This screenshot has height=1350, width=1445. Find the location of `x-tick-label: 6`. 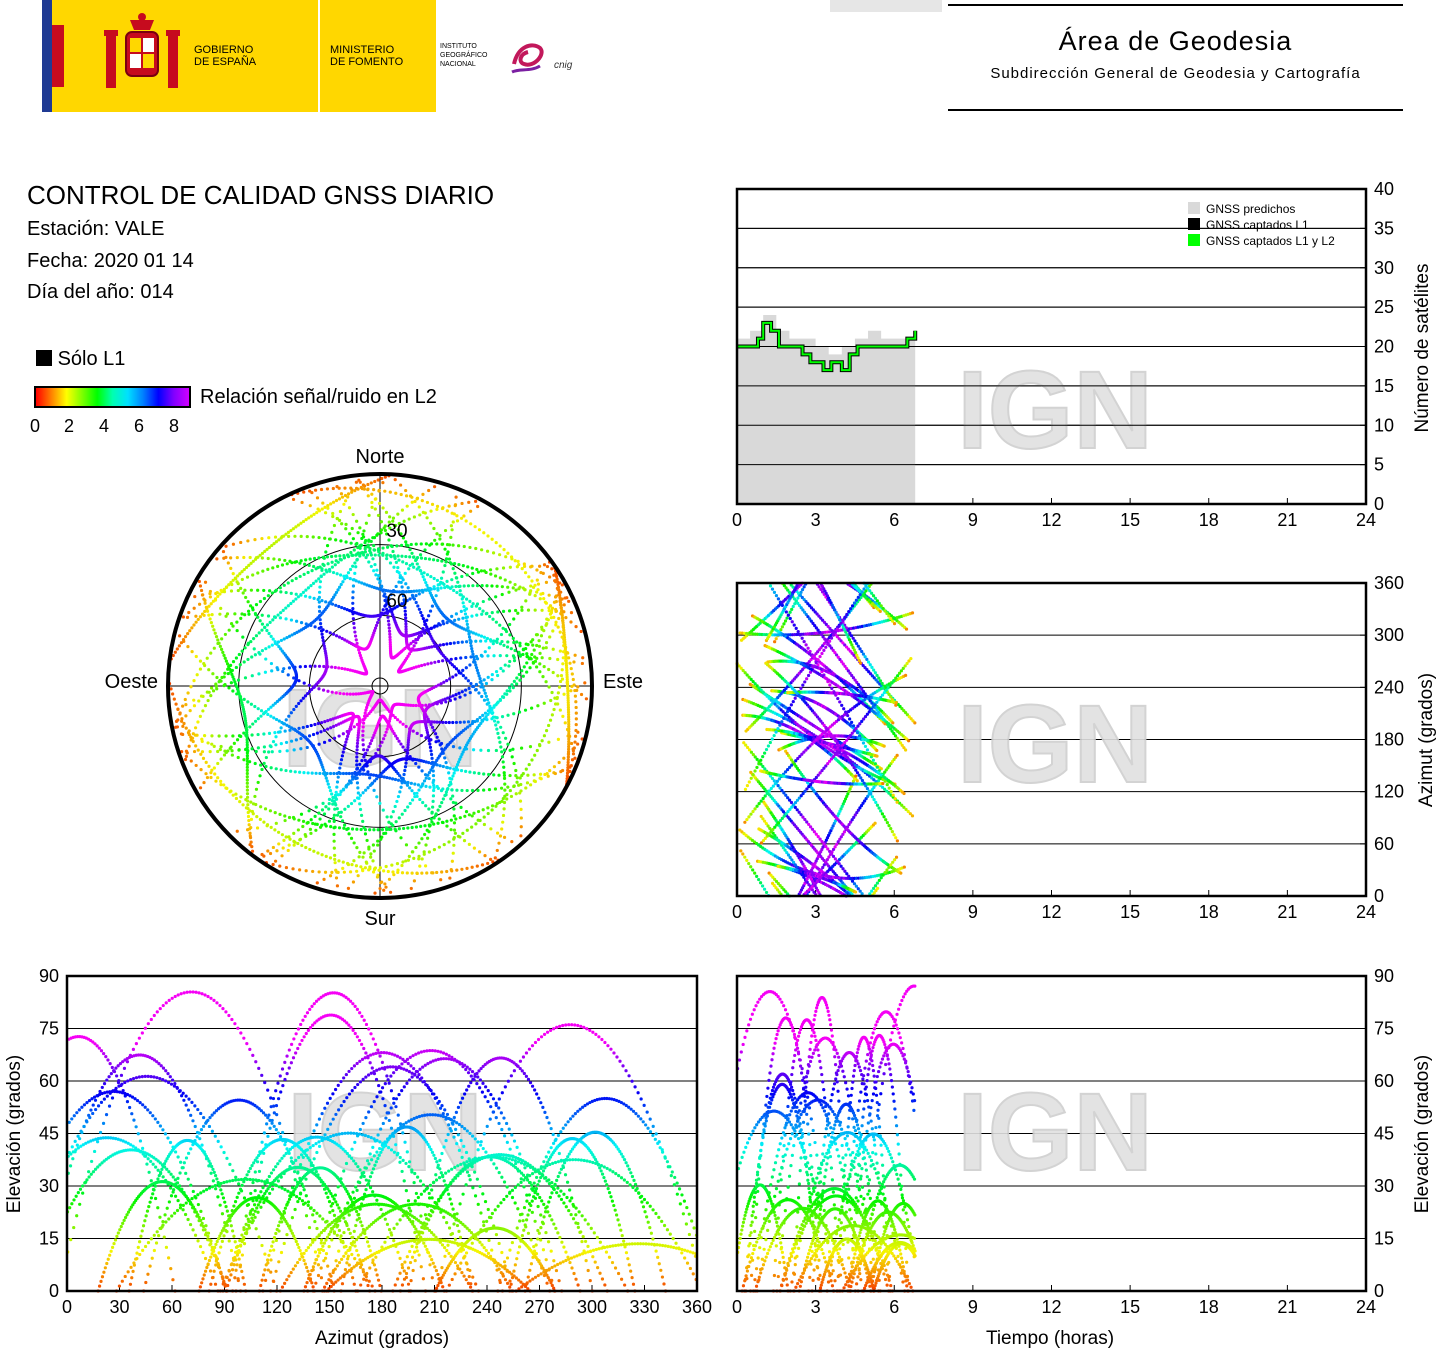

x-tick-label: 6 is located at coordinates (894, 912).